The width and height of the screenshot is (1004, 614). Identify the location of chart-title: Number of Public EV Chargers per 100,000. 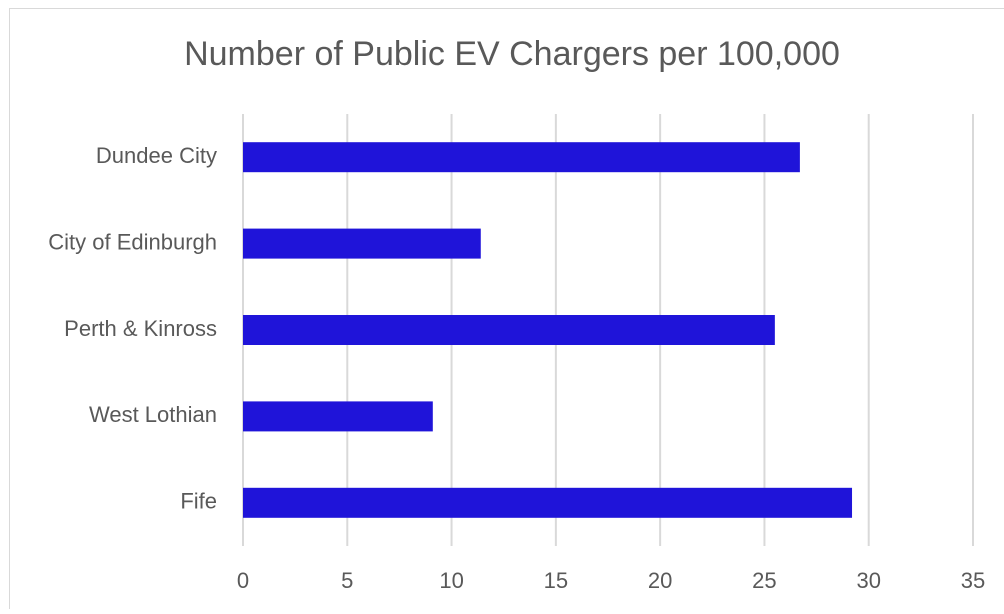
(512, 54).